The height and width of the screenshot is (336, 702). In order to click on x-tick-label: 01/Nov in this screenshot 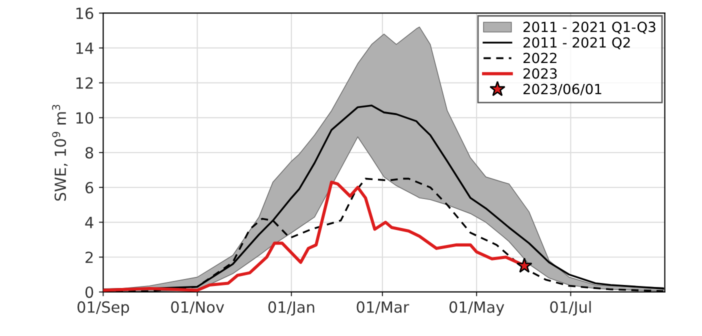, I will do `click(197, 307)`.